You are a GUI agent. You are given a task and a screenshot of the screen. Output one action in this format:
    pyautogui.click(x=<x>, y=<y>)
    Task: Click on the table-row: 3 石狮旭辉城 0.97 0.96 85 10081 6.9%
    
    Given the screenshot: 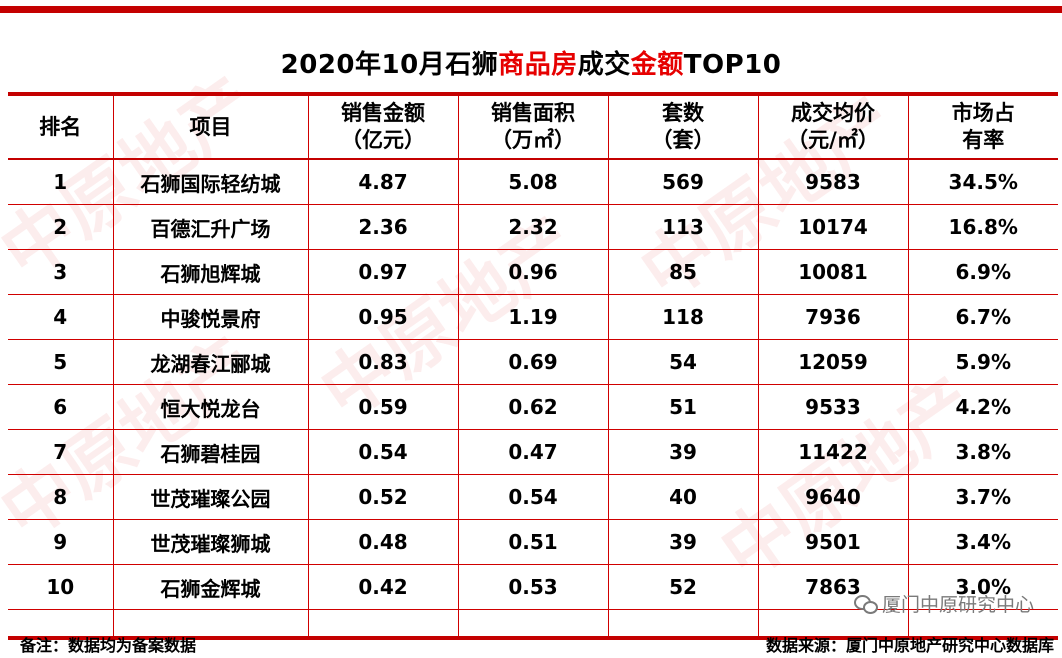 What is the action you would take?
    pyautogui.click(x=533, y=272)
    